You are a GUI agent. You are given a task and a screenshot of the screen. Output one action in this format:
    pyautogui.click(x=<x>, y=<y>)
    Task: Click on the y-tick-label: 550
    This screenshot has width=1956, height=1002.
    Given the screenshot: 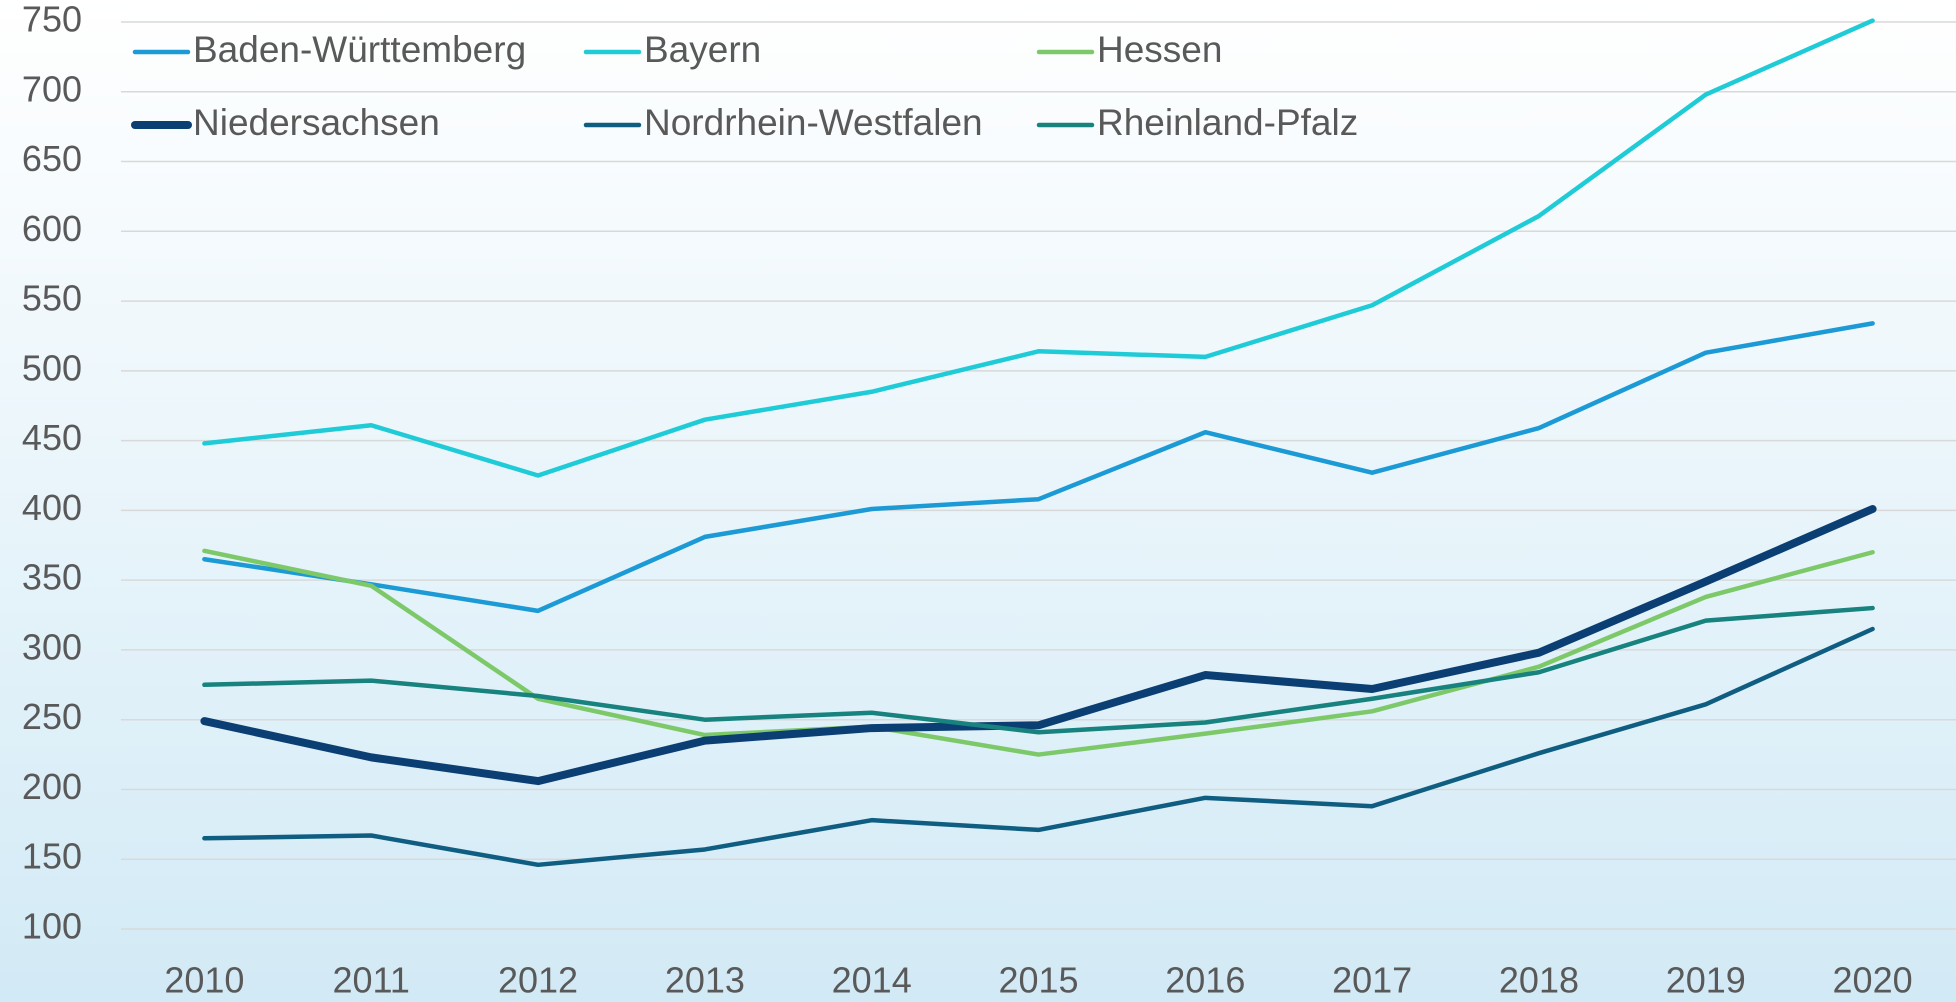 What is the action you would take?
    pyautogui.click(x=52, y=298)
    